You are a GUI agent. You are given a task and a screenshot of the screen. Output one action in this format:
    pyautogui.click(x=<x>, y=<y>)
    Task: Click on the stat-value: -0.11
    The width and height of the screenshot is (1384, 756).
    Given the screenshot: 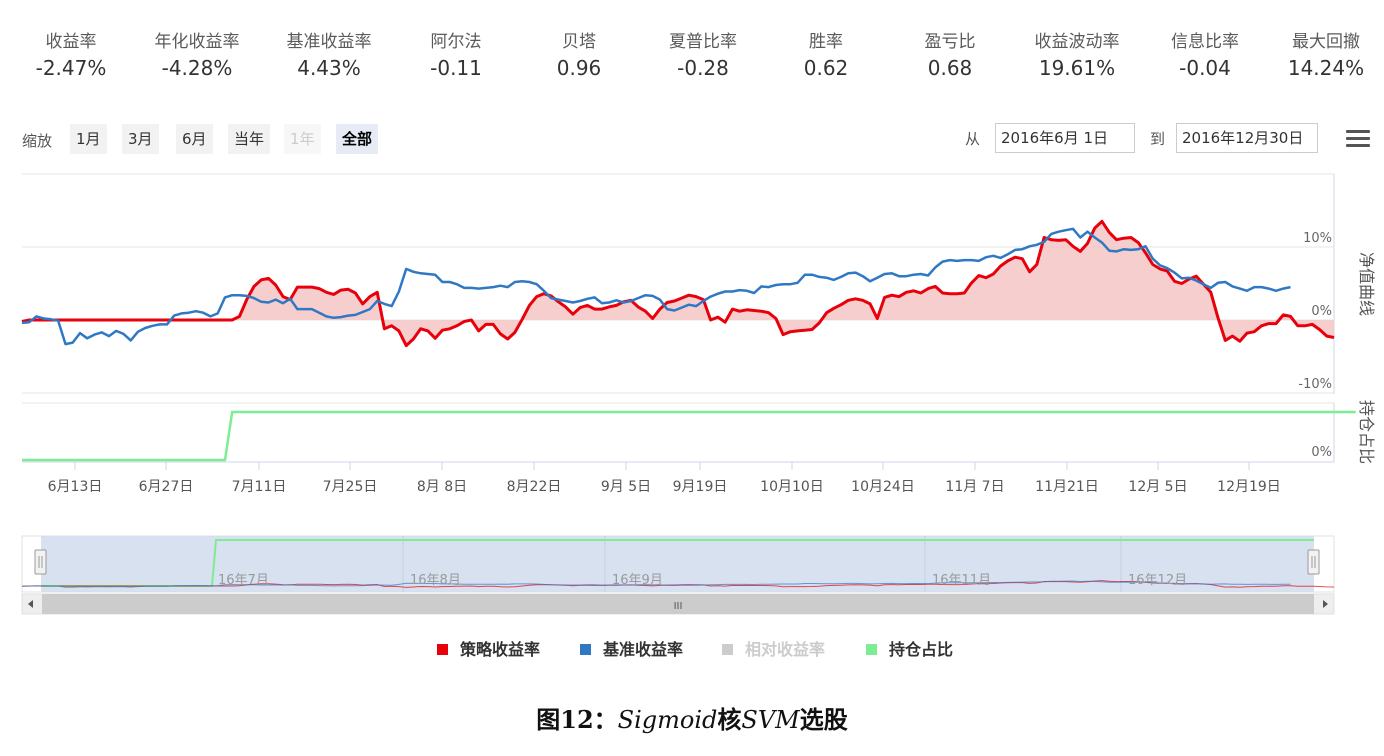 What is the action you would take?
    pyautogui.click(x=456, y=68)
    